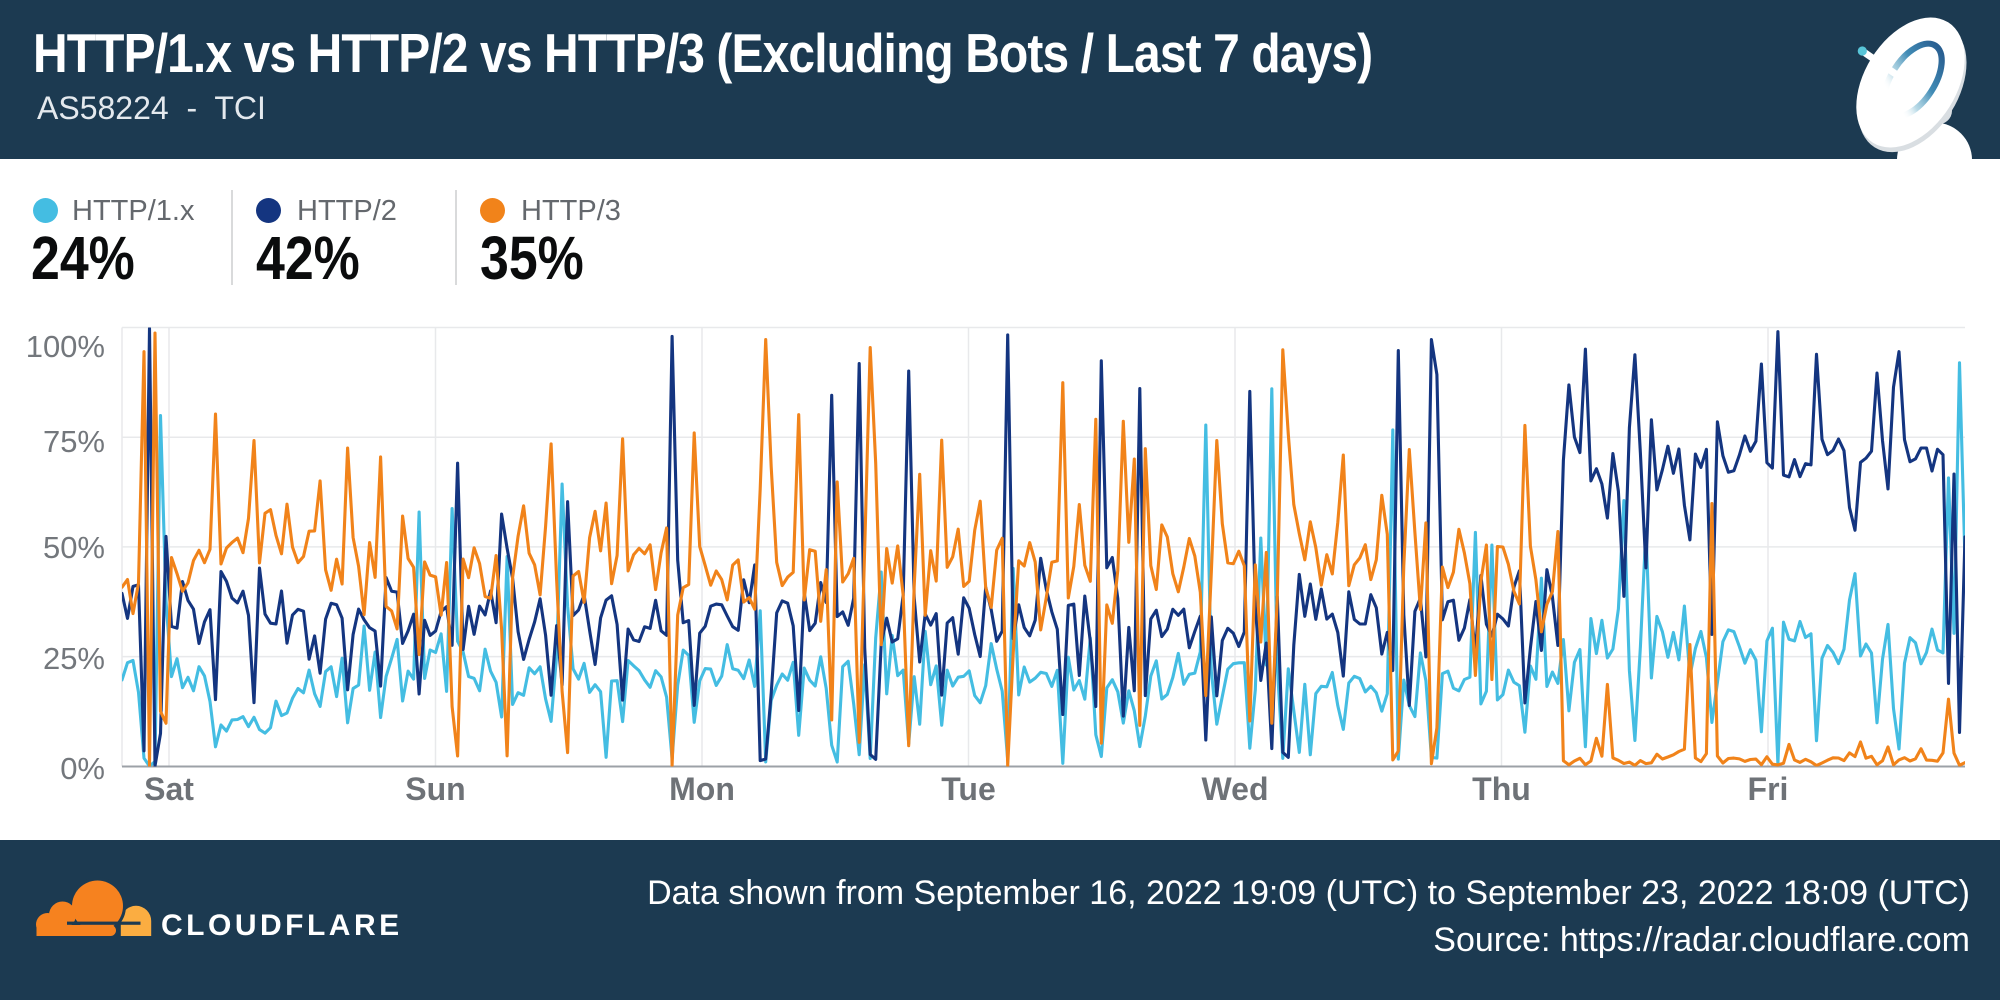  Describe the element at coordinates (74, 658) in the screenshot. I see `svg-text: 25%` at that location.